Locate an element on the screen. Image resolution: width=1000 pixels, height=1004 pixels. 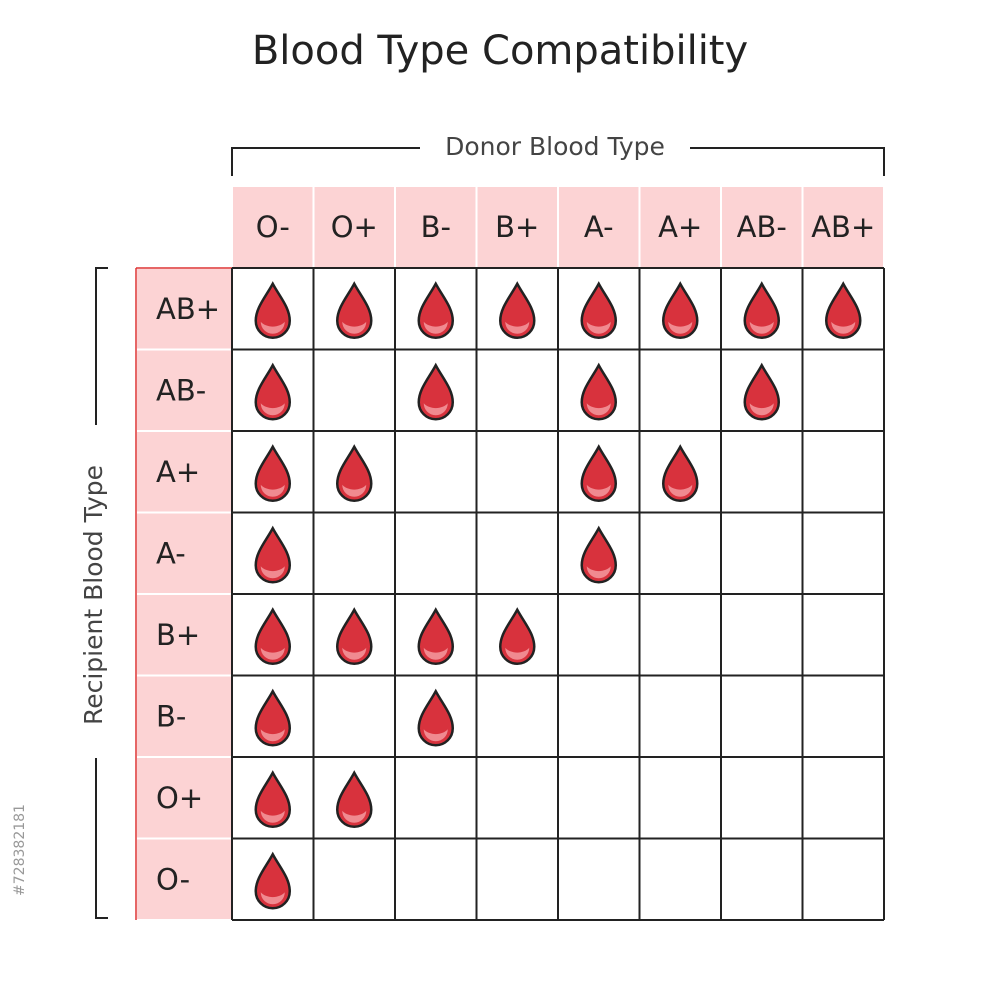
row-header: O+ is located at coordinates (179, 798).